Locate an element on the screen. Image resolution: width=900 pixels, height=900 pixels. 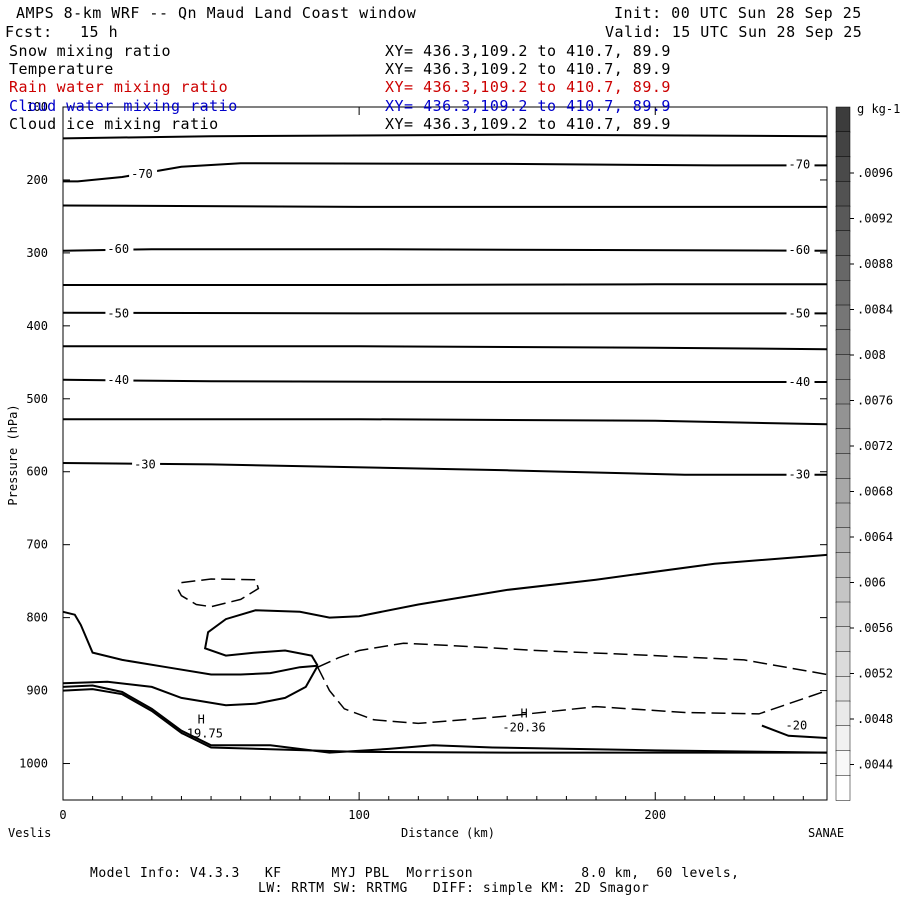
isotherm-label-right: -70 is located at coordinates (800, 165).